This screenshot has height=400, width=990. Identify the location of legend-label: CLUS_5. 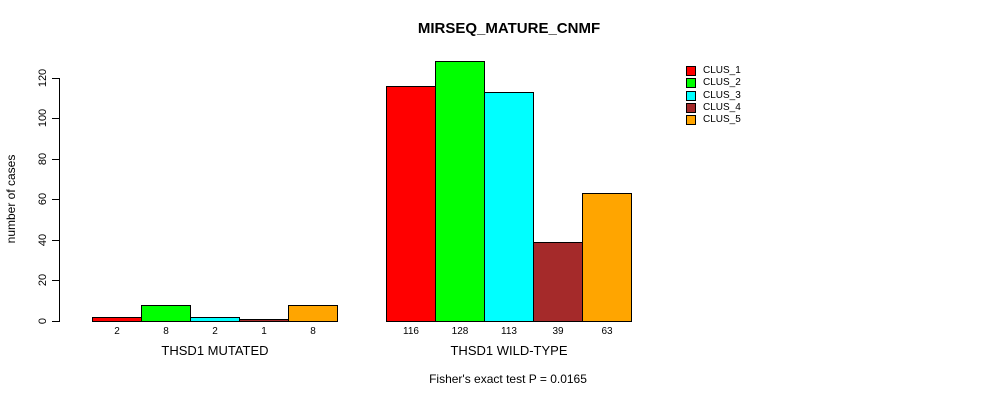
(722, 119).